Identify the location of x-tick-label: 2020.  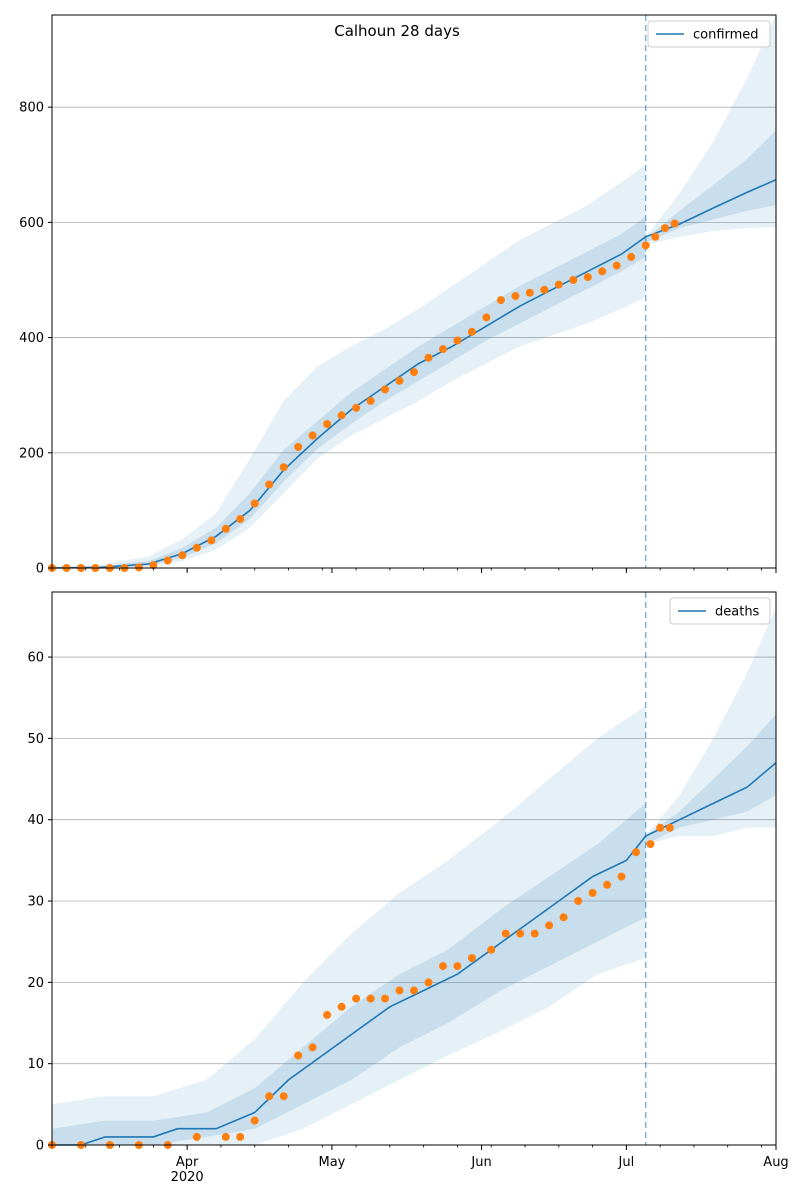
(187, 1177).